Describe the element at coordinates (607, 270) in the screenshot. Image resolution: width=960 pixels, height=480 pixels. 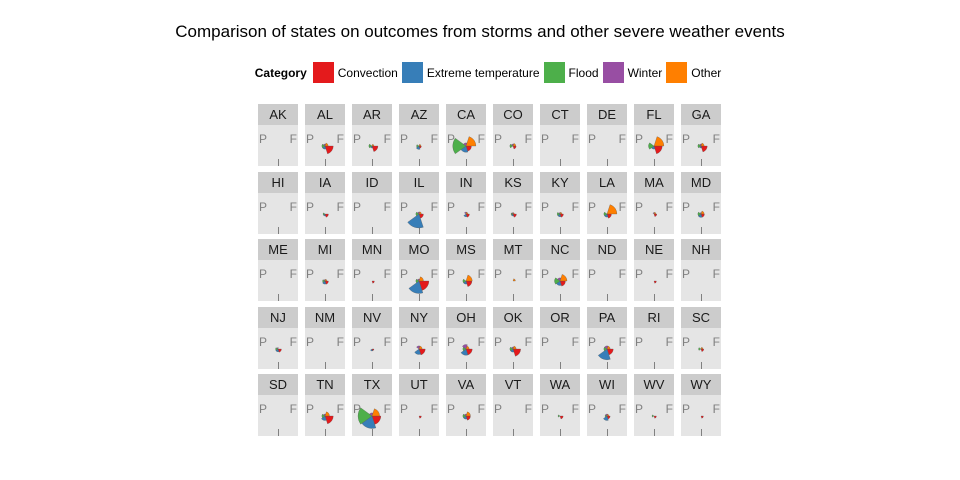
I see `facet-panel-nd: ND P F` at that location.